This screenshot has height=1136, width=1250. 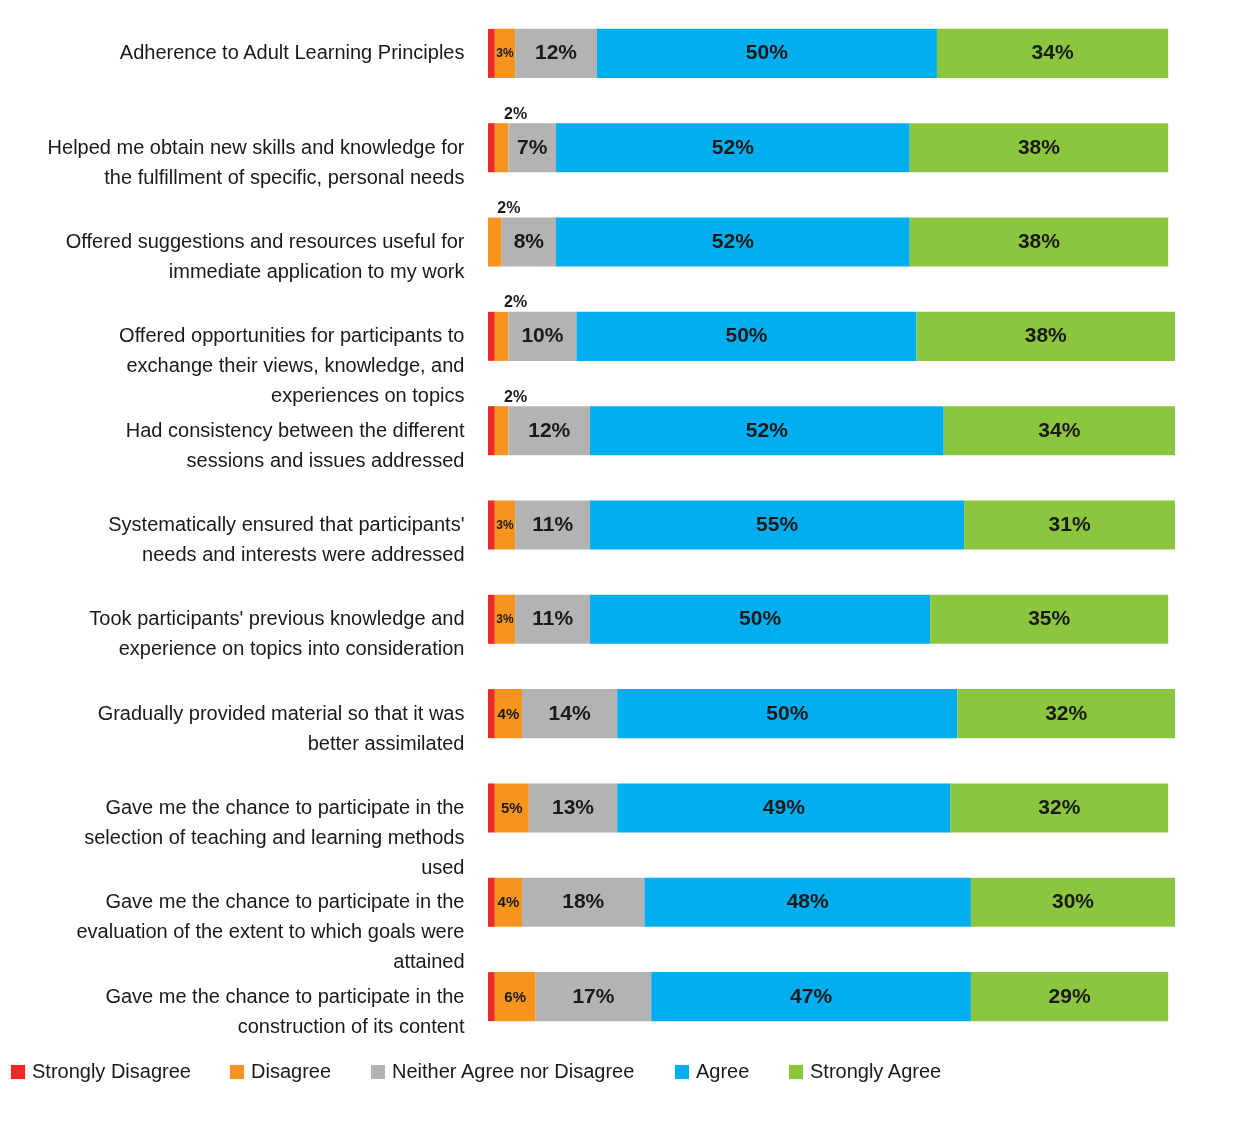 What do you see at coordinates (529, 241) in the screenshot?
I see `data-label: 8%` at bounding box center [529, 241].